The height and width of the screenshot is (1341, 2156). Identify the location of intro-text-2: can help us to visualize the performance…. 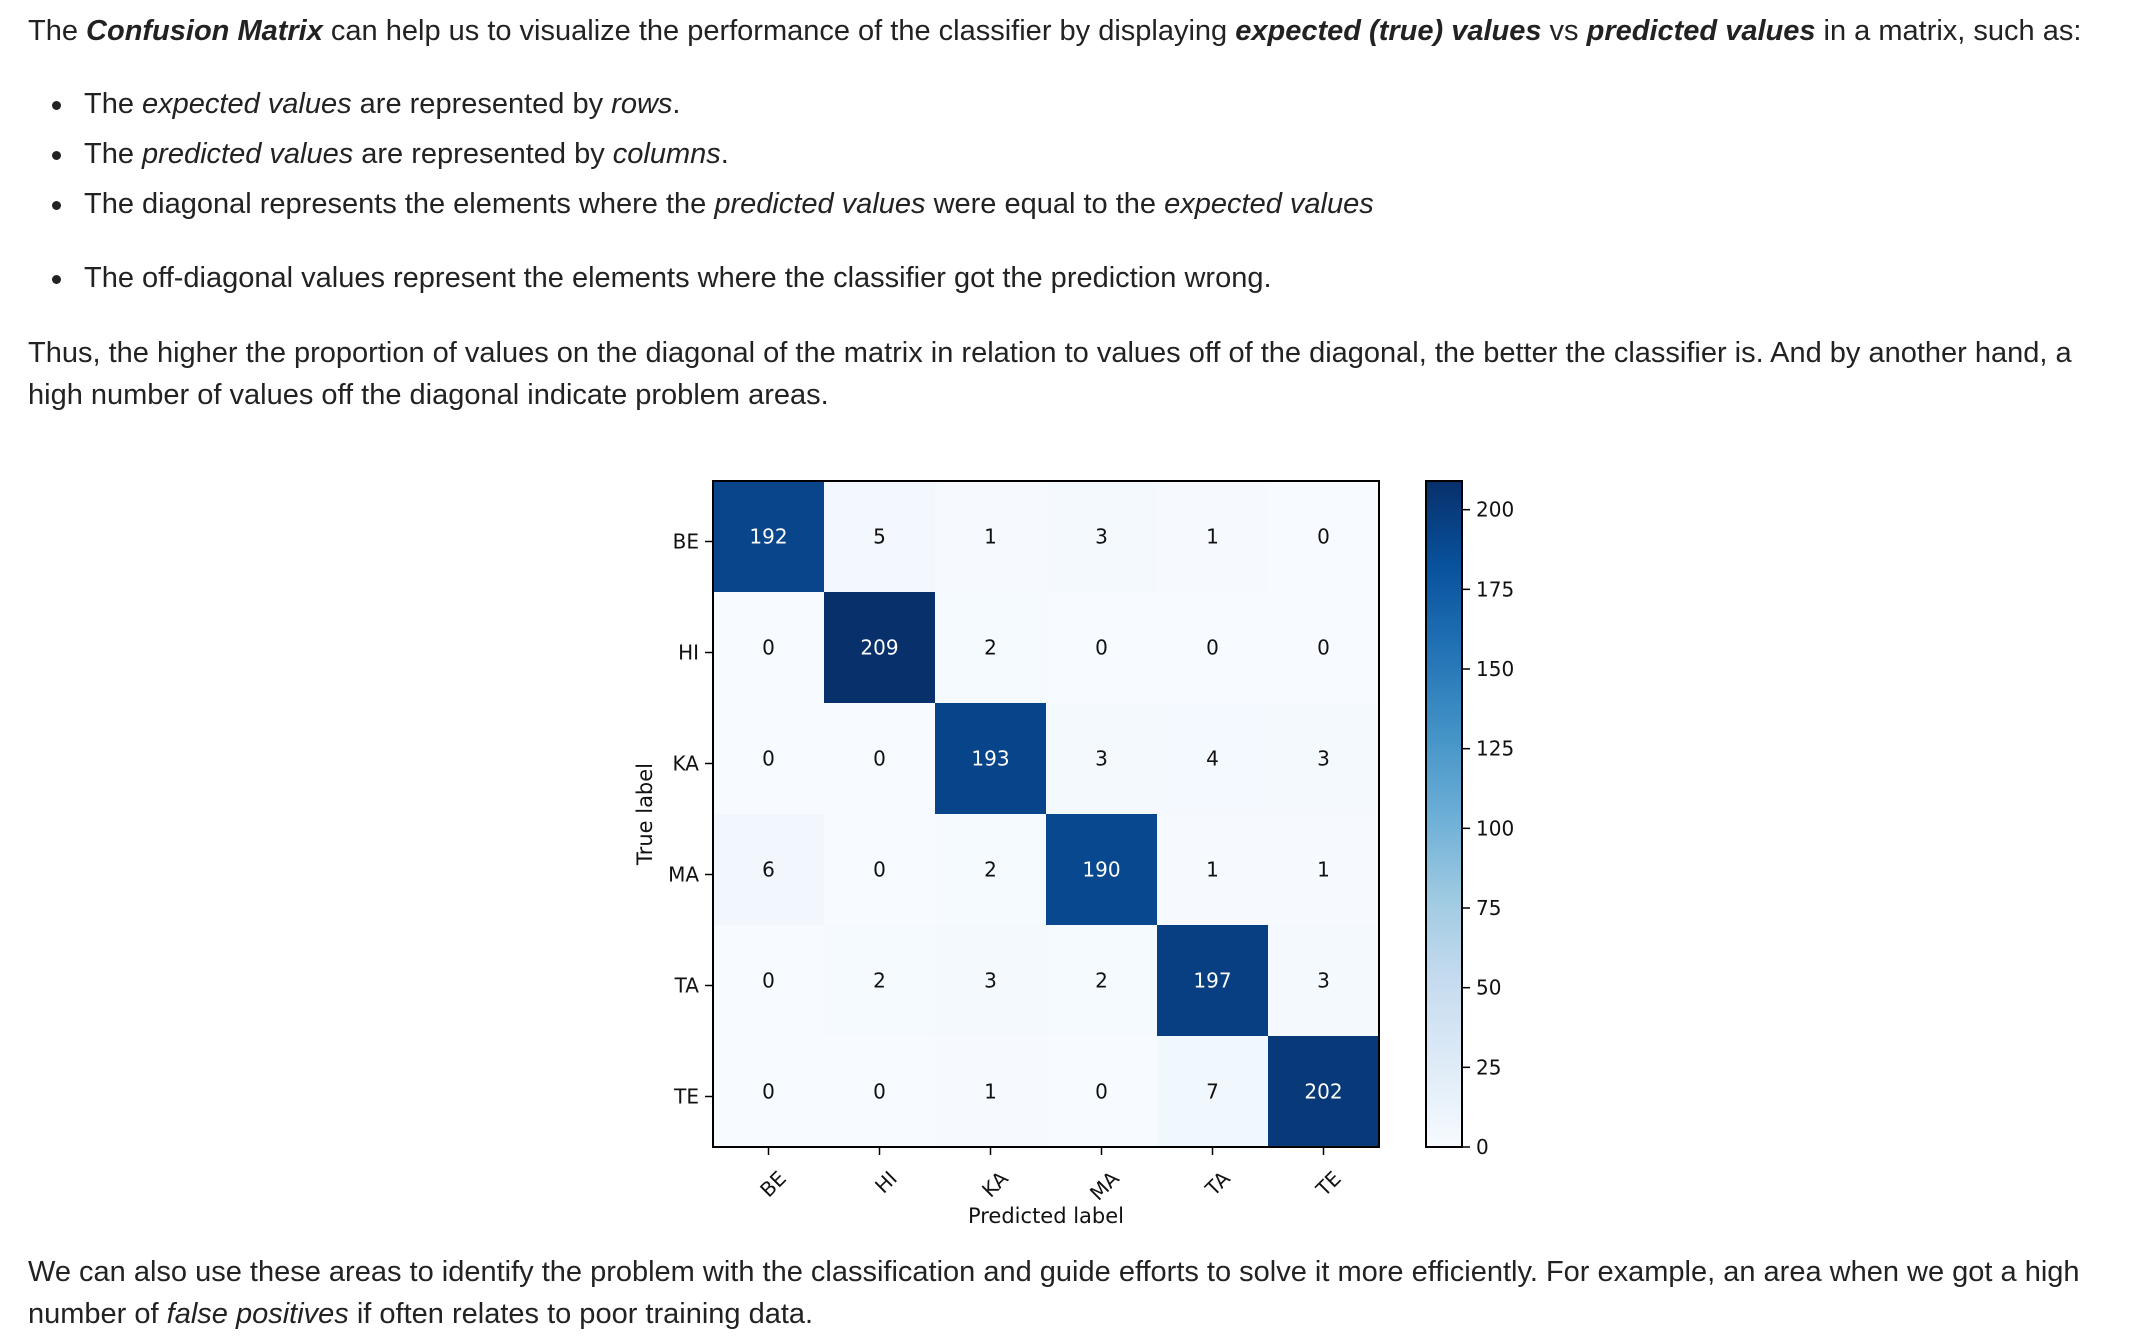
(779, 31).